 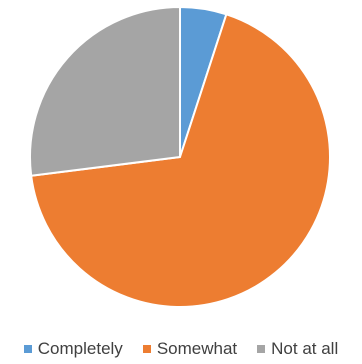 What do you see at coordinates (261, 349) in the screenshot?
I see `legend-swatch-not-at-all` at bounding box center [261, 349].